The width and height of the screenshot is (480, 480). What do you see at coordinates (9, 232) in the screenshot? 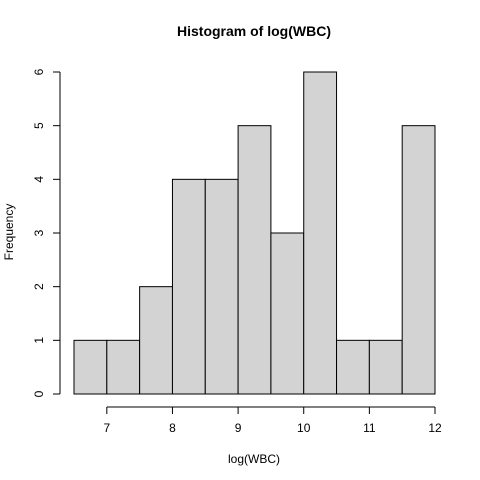
I see `y-axis-label: Frequency` at bounding box center [9, 232].